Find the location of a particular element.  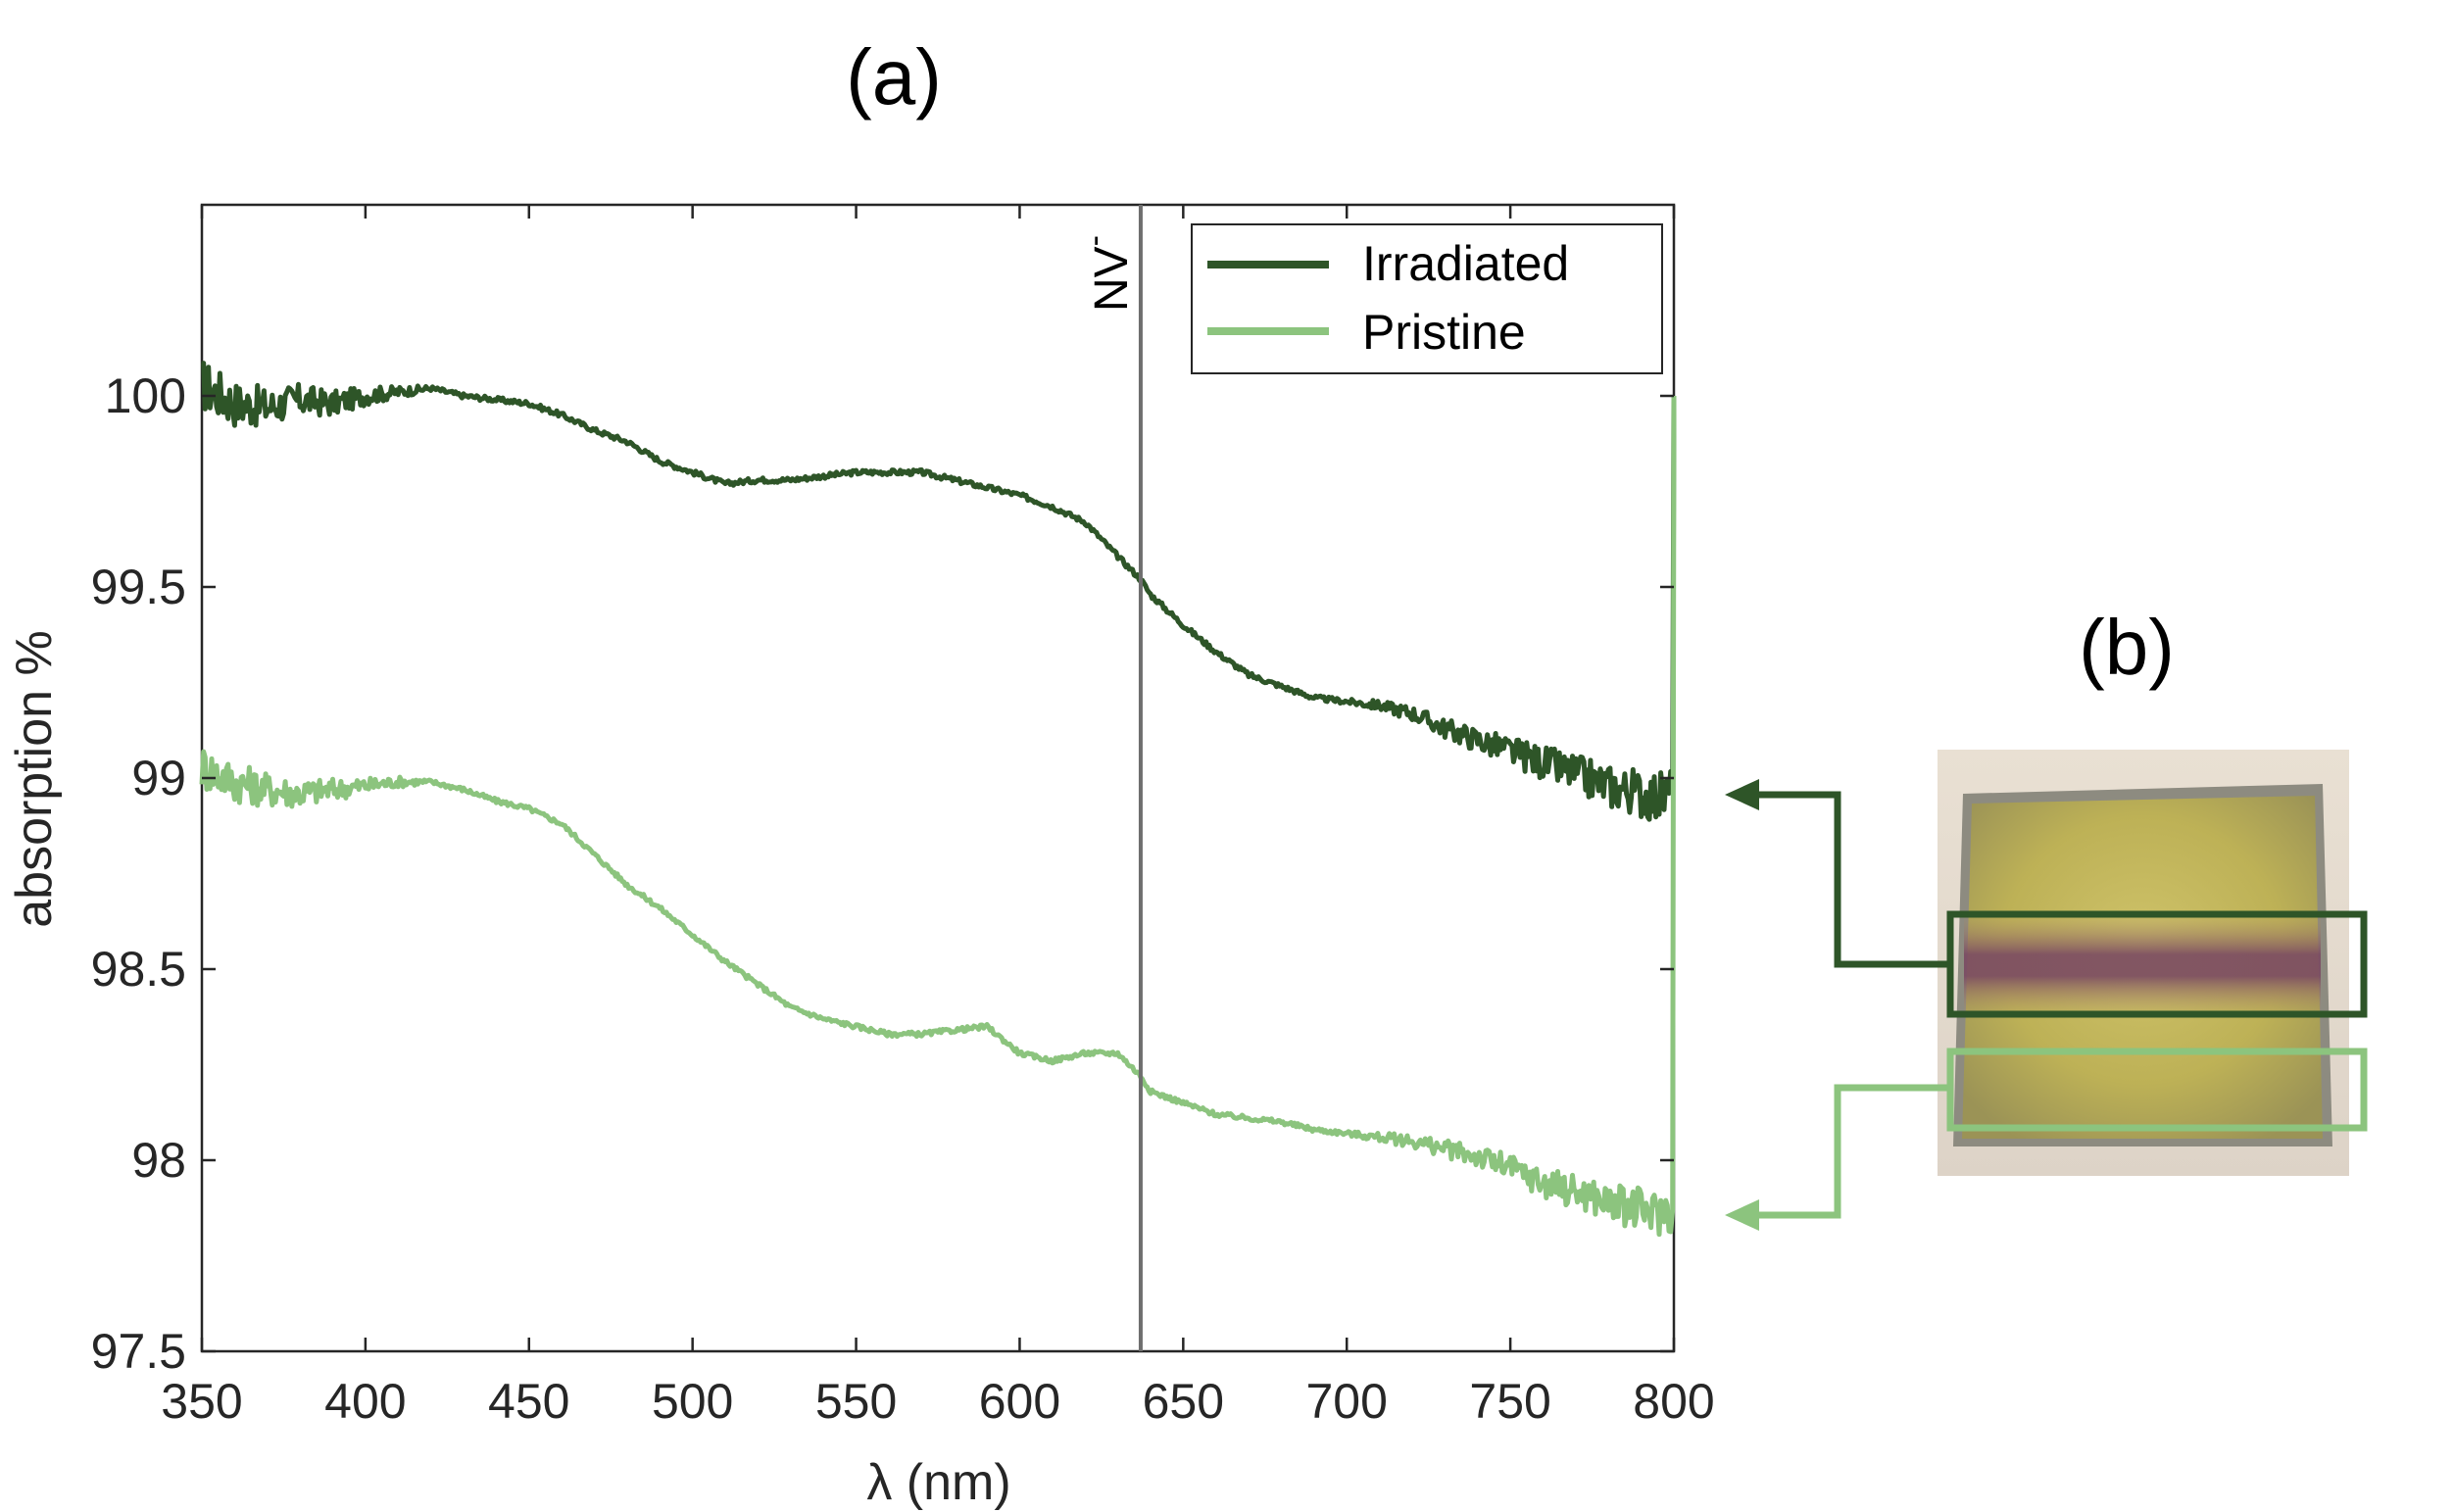

irradiated-connector is located at coordinates (1837, 873).